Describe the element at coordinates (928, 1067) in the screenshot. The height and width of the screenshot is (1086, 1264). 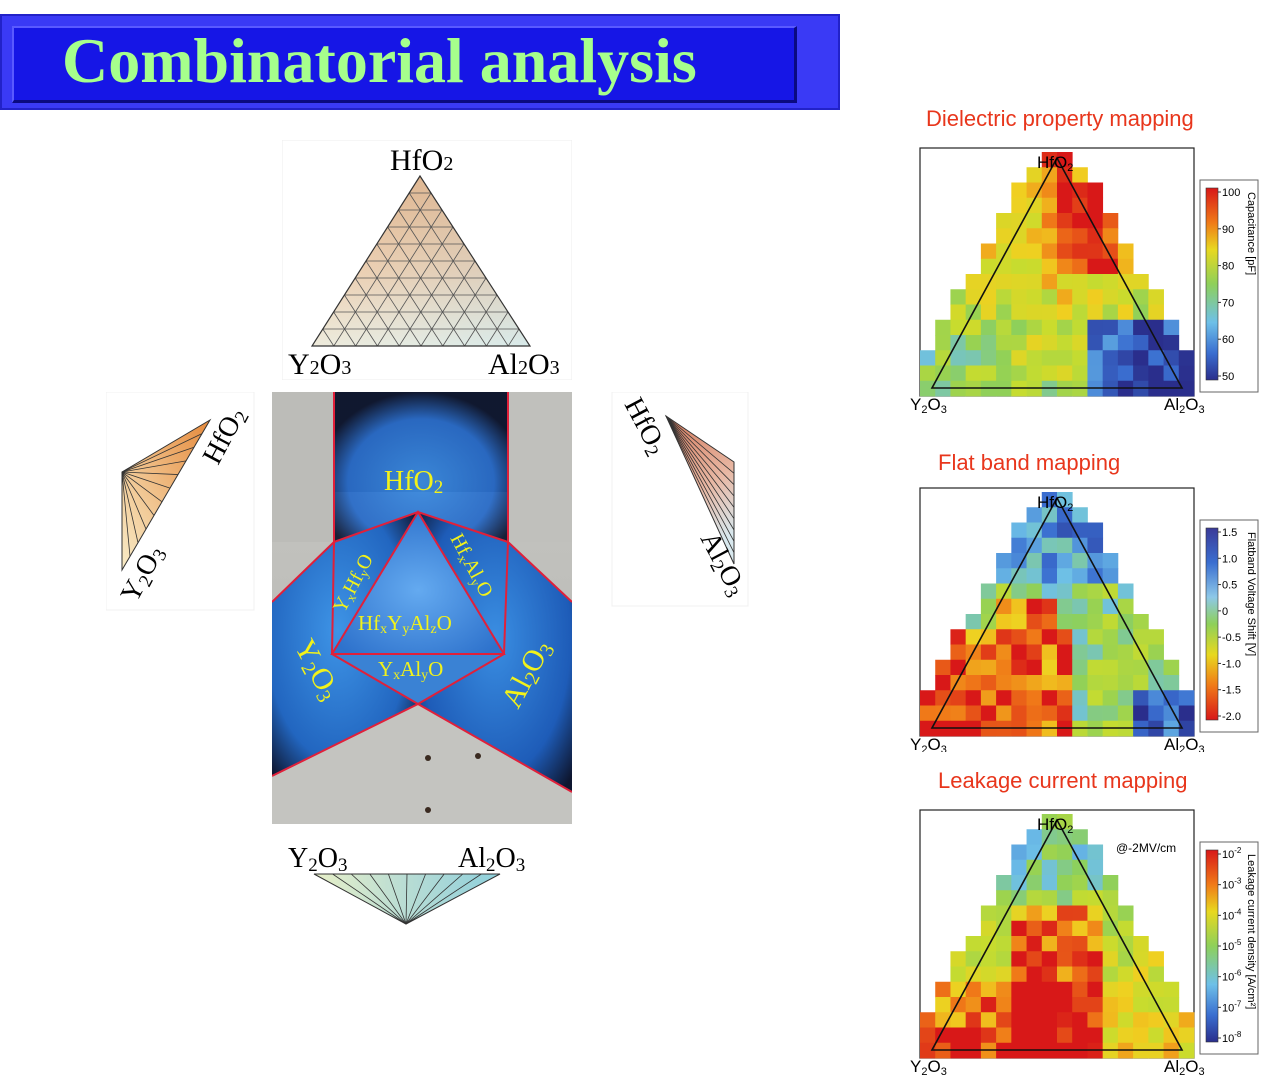
I see `map-left-label: Y2O3` at that location.